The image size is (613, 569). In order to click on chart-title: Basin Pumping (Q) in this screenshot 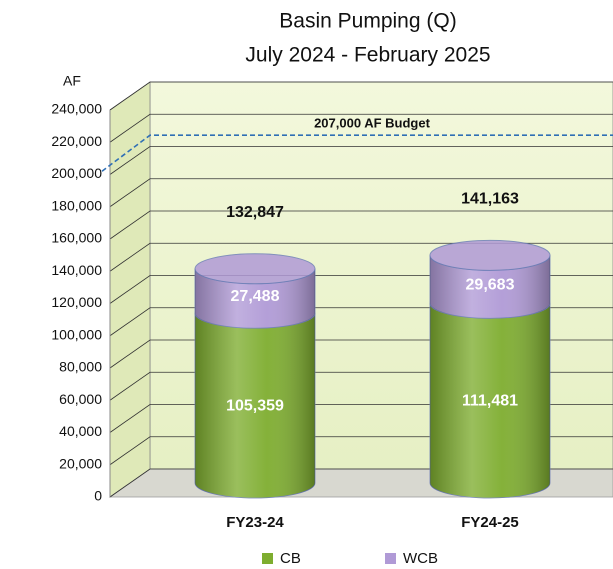, I will do `click(367, 21)`.